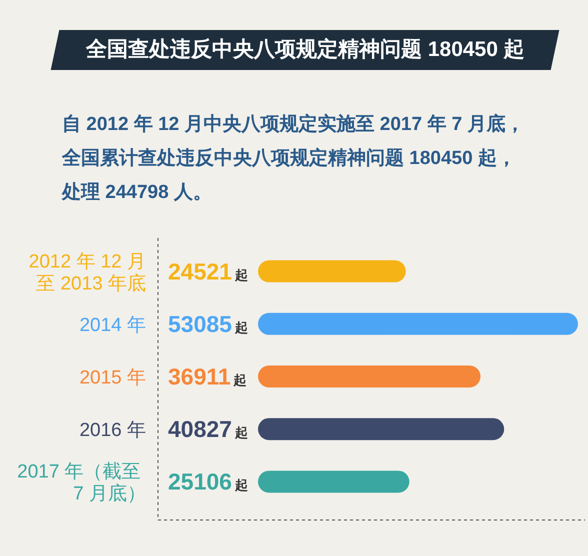 This screenshot has width=588, height=556. Describe the element at coordinates (294, 158) in the screenshot. I see `chart-subtitle: 自 2012 年 12 月中央八项规定实施至 2017 年 7 月底，全国累计查处违反中央八项规定精神问题 180450 起，处理 244798 人。` at that location.